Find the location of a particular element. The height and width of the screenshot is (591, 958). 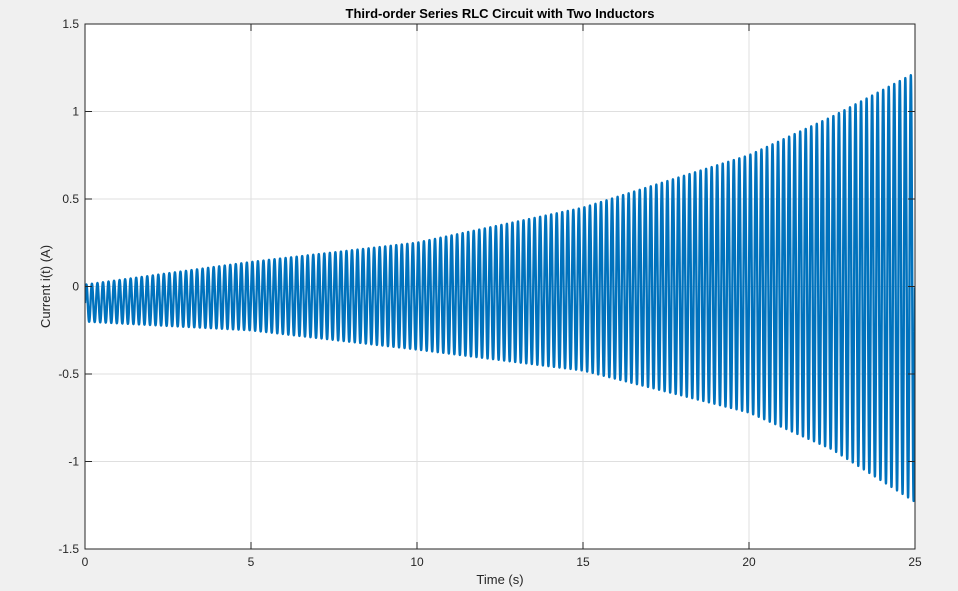

x-axis-label: Time (s) is located at coordinates (499, 579).